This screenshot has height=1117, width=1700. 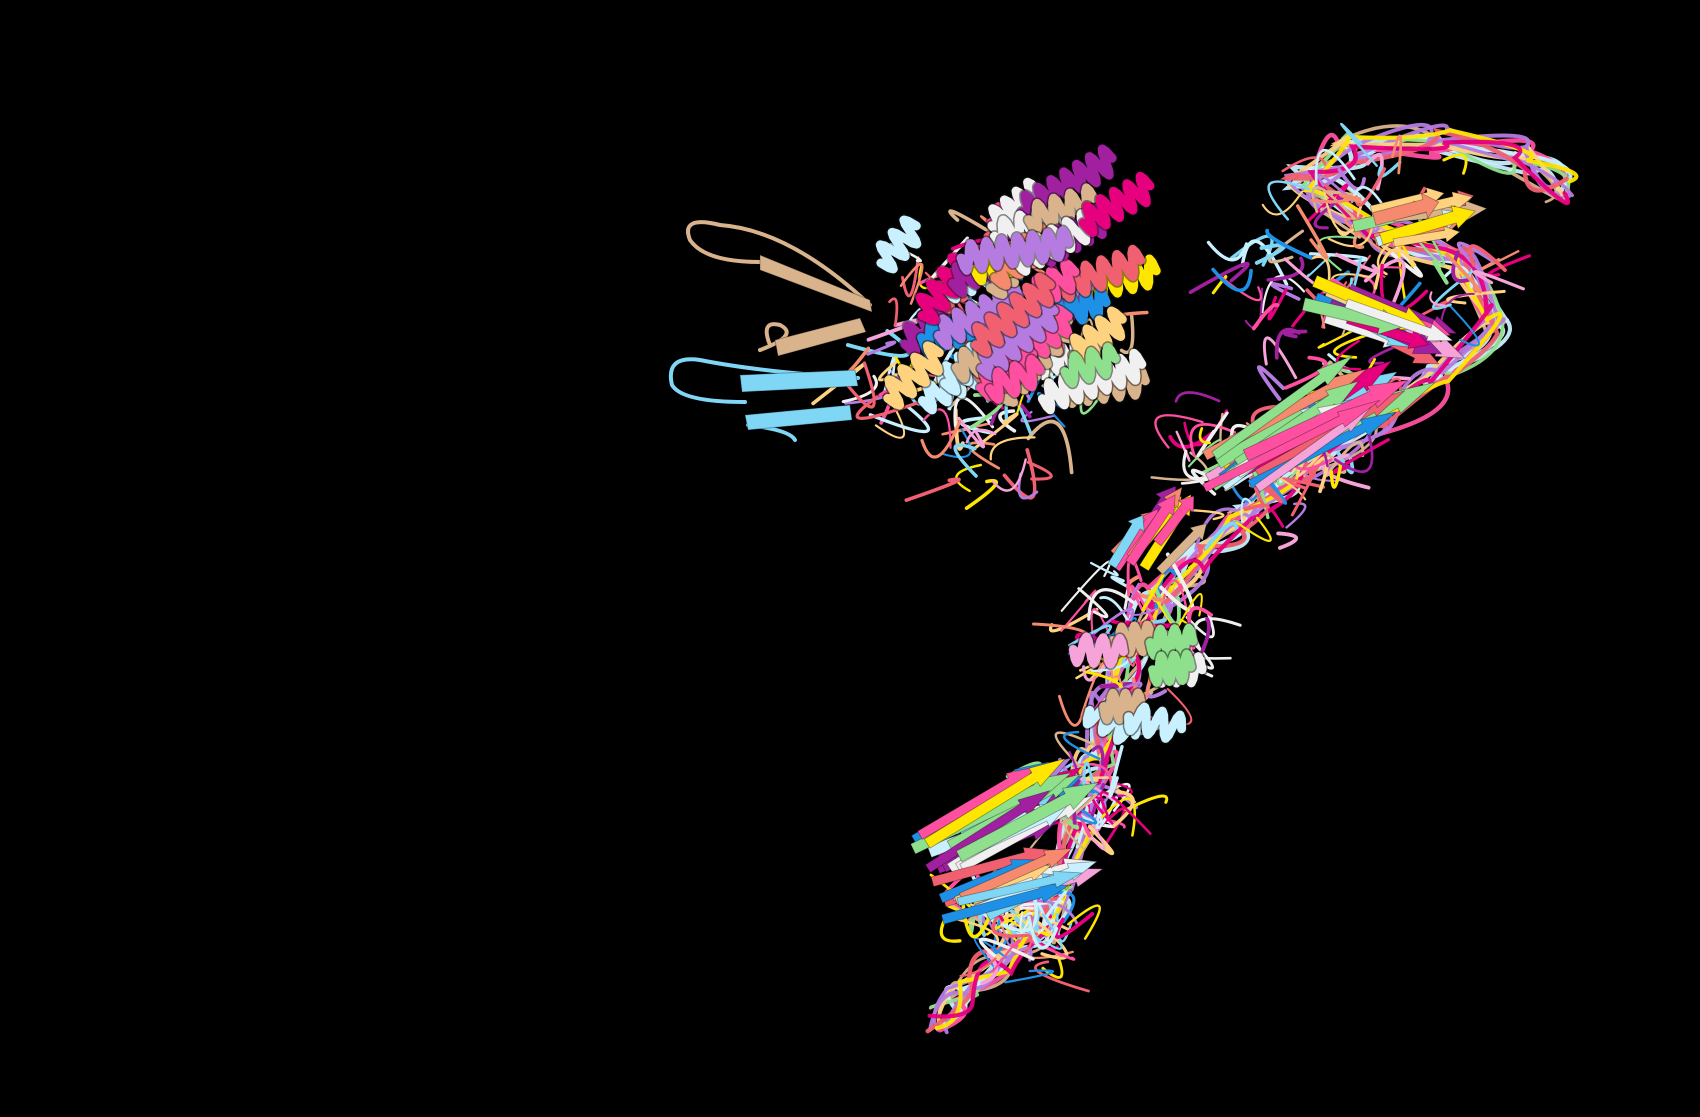 I want to click on left-hairpin-layer, so click(x=770, y=331).